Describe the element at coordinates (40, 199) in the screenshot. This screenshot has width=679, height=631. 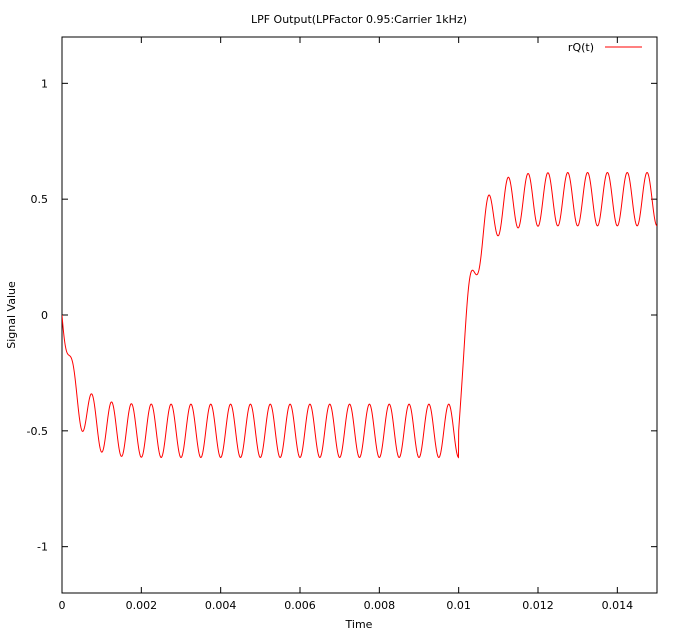
I see `y-tick-label: 0.5` at that location.